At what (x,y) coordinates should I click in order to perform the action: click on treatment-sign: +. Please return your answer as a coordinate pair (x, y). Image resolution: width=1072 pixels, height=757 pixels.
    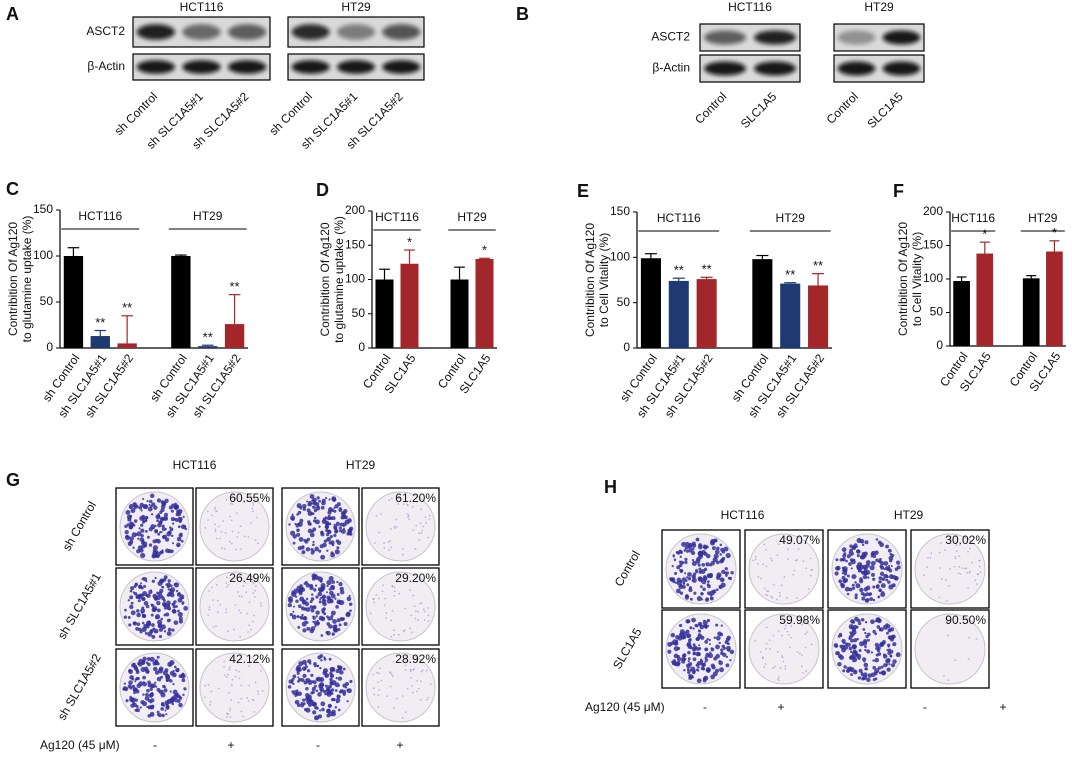
    Looking at the image, I should click on (1002, 707).